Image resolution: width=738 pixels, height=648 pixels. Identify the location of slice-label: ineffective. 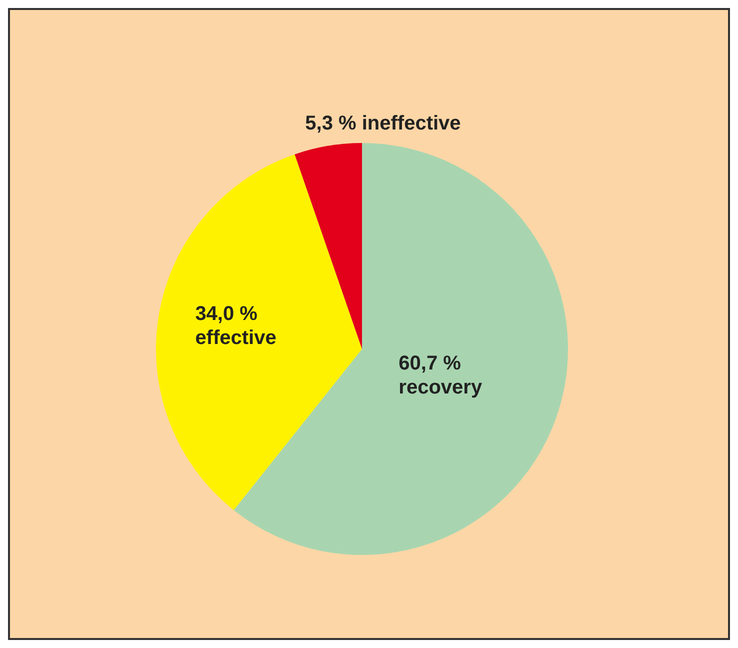
(411, 123).